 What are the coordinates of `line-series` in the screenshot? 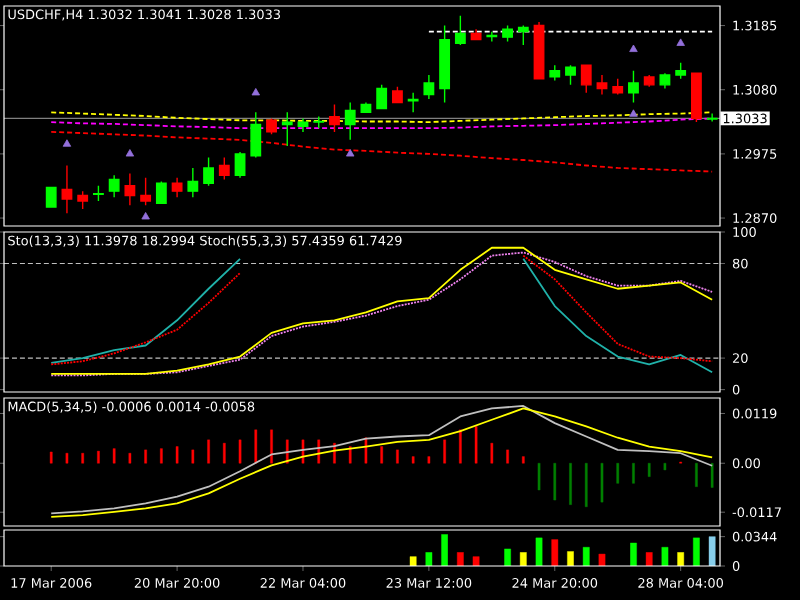 It's located at (382, 151).